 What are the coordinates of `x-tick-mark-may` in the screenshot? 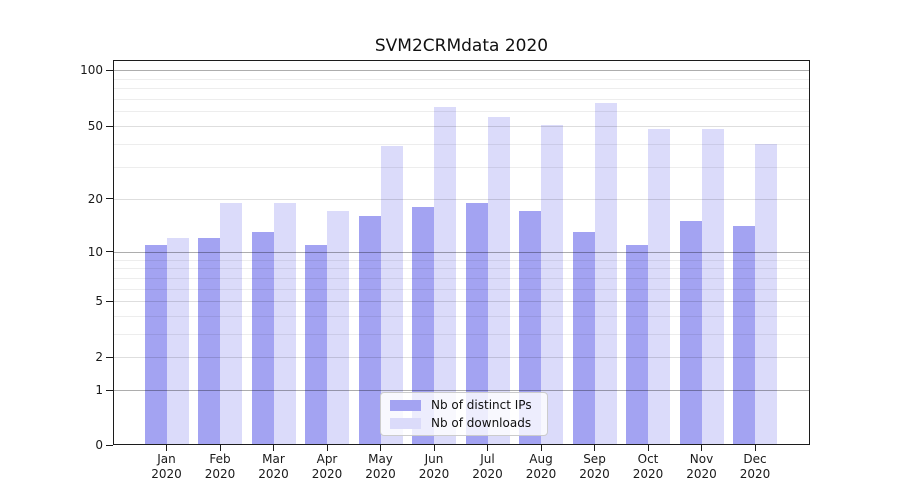 It's located at (380, 448).